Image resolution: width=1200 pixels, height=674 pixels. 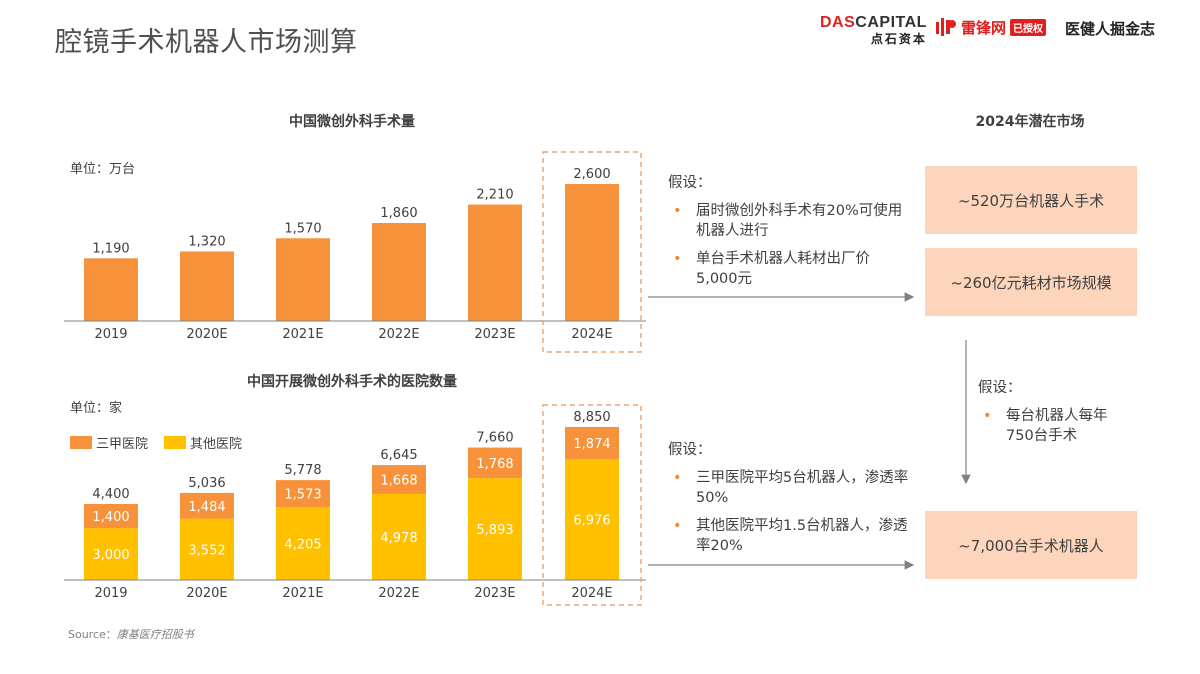 I want to click on legend-swatch-tier3, so click(x=81, y=442).